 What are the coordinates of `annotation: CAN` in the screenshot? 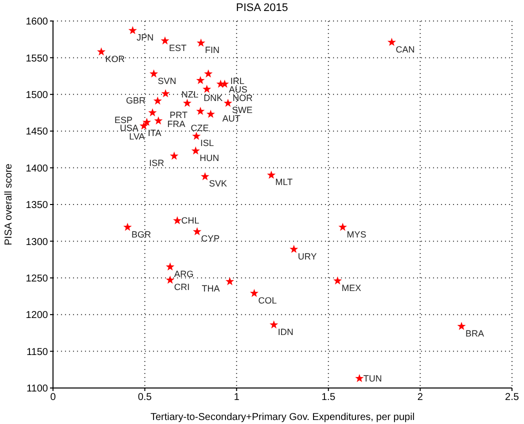 It's located at (405, 49).